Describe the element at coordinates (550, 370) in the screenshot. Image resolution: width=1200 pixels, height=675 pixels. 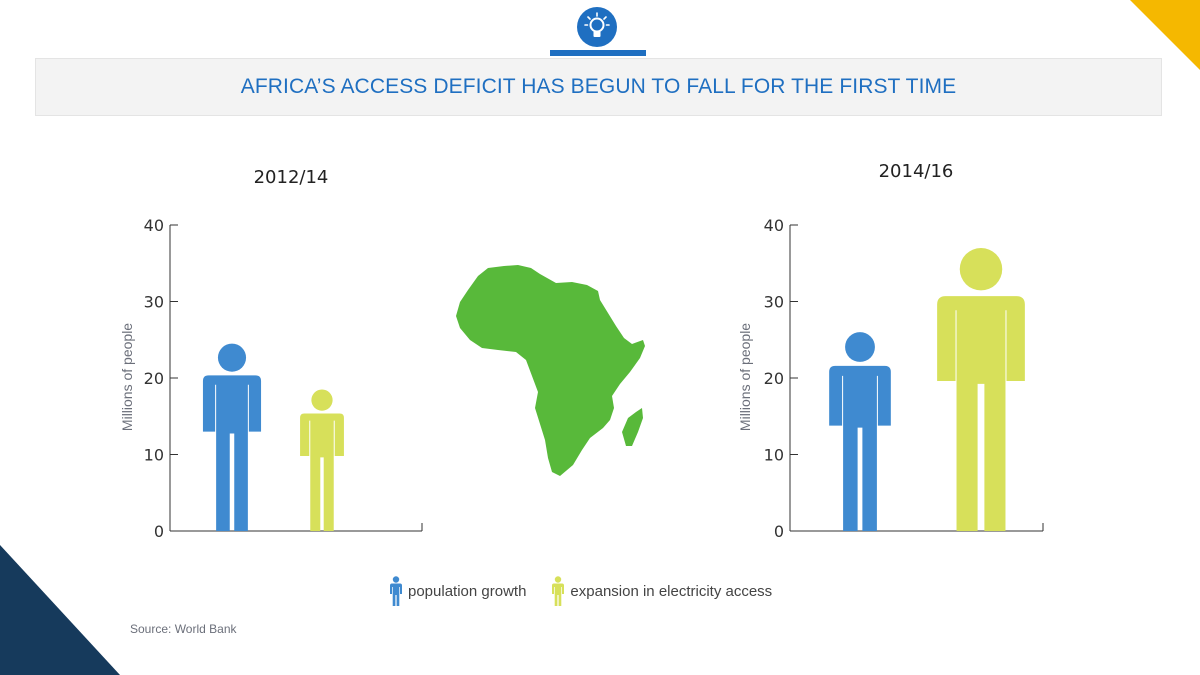
I see `africa-map` at that location.